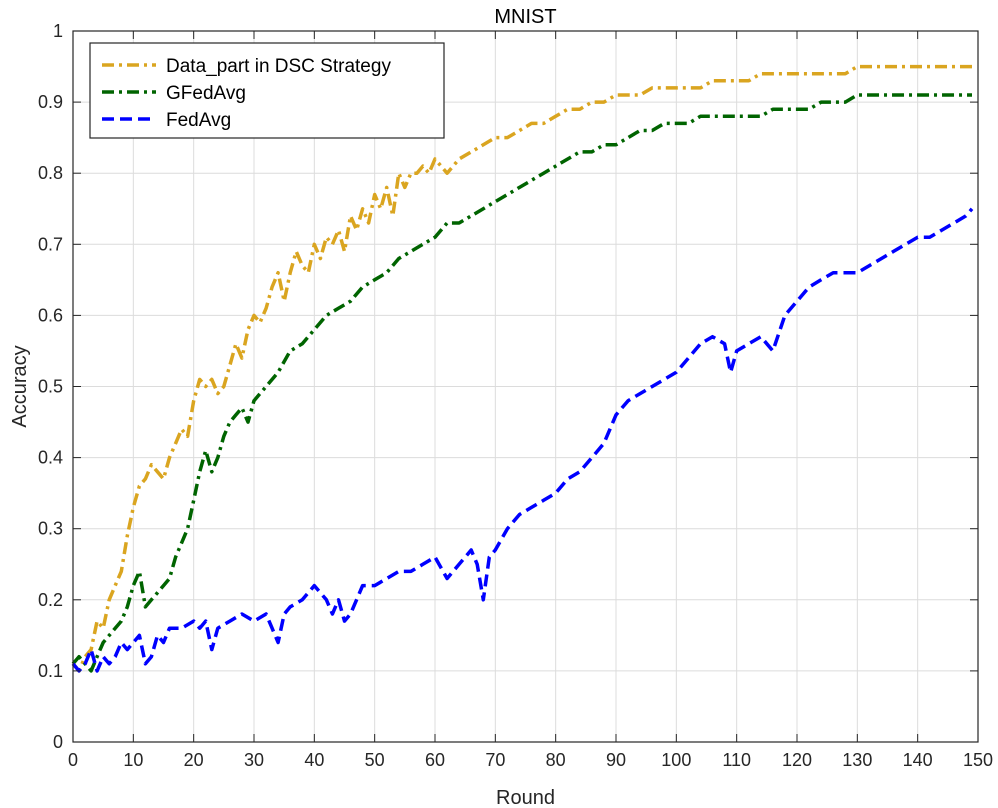 Image resolution: width=998 pixels, height=808 pixels. Describe the element at coordinates (978, 760) in the screenshot. I see `x-tick-label: 150` at that location.